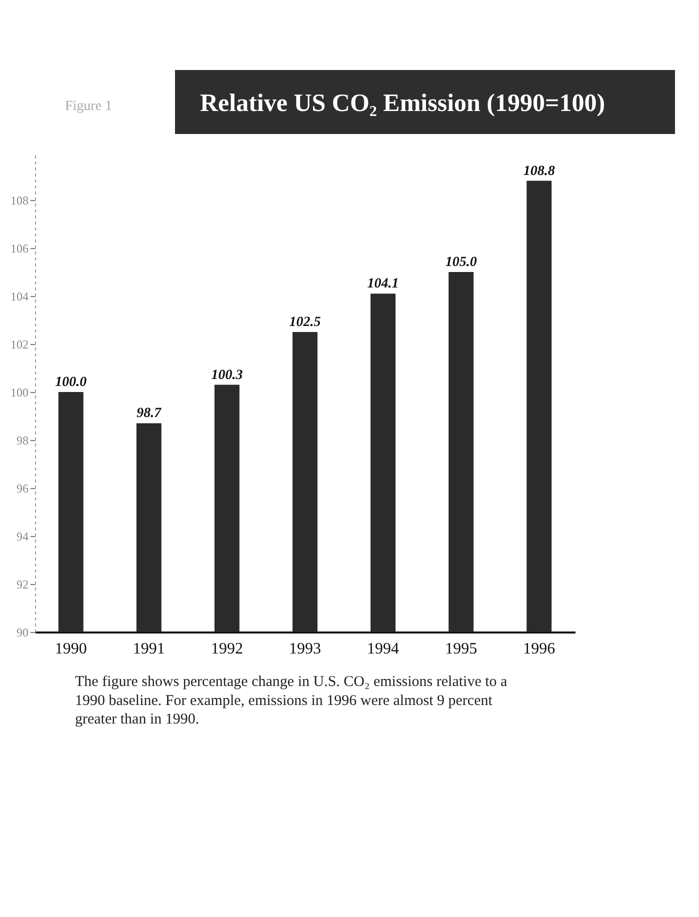  Describe the element at coordinates (19, 249) in the screenshot. I see `y-tick-label: 106` at that location.